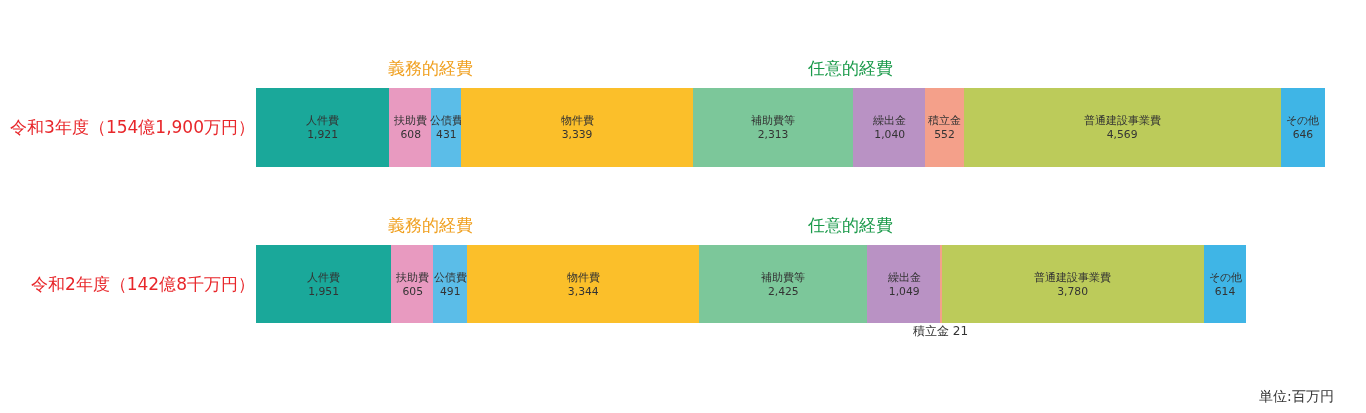  What do you see at coordinates (783, 291) in the screenshot?
I see `data-label: 2,425` at bounding box center [783, 291].